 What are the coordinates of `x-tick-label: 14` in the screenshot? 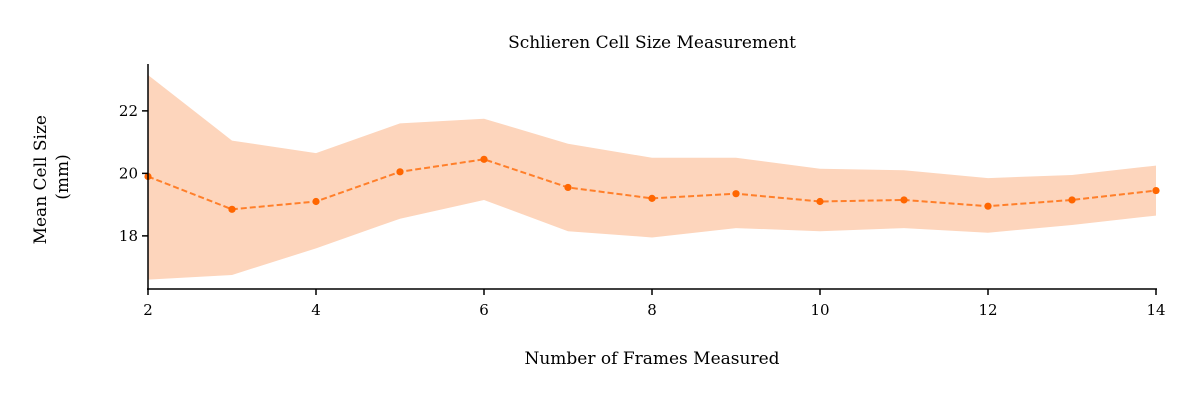 It's located at (1155, 310).